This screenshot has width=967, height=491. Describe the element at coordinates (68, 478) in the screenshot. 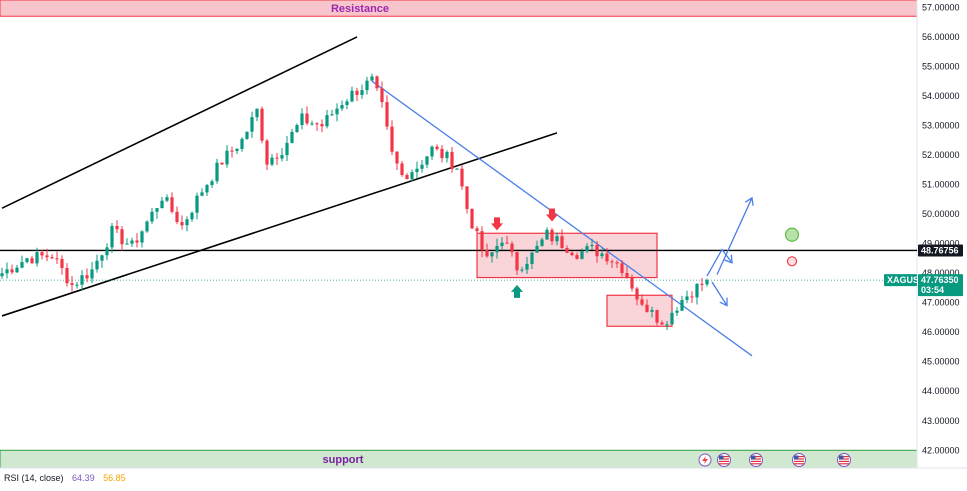

I see `rsi-legend: RSI (14, close) 64.39 56.85` at that location.